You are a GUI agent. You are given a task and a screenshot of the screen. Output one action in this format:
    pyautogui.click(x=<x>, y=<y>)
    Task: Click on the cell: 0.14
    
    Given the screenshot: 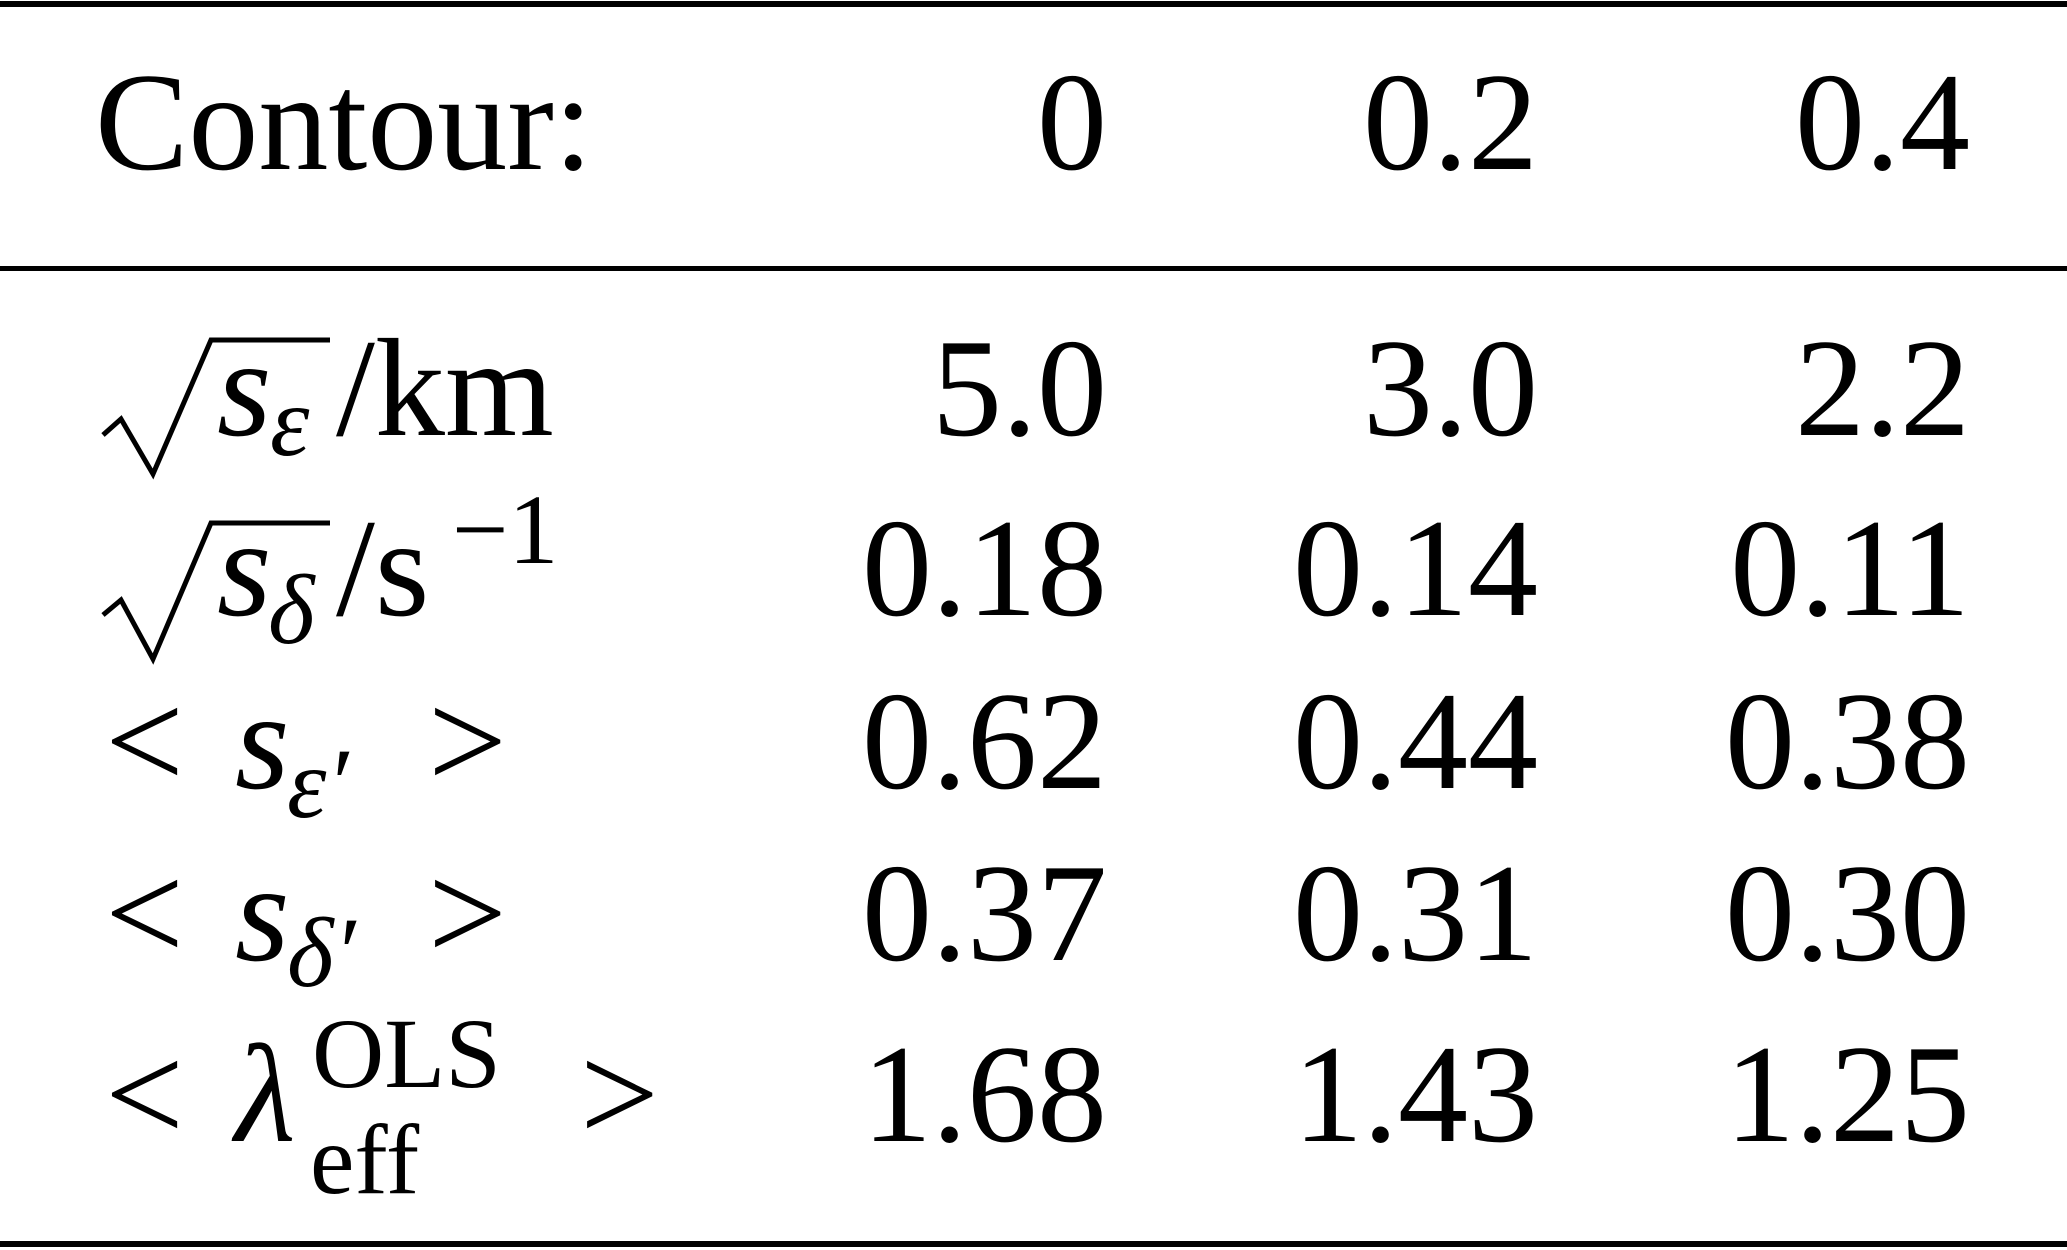 What is the action you would take?
    pyautogui.click(x=1415, y=568)
    